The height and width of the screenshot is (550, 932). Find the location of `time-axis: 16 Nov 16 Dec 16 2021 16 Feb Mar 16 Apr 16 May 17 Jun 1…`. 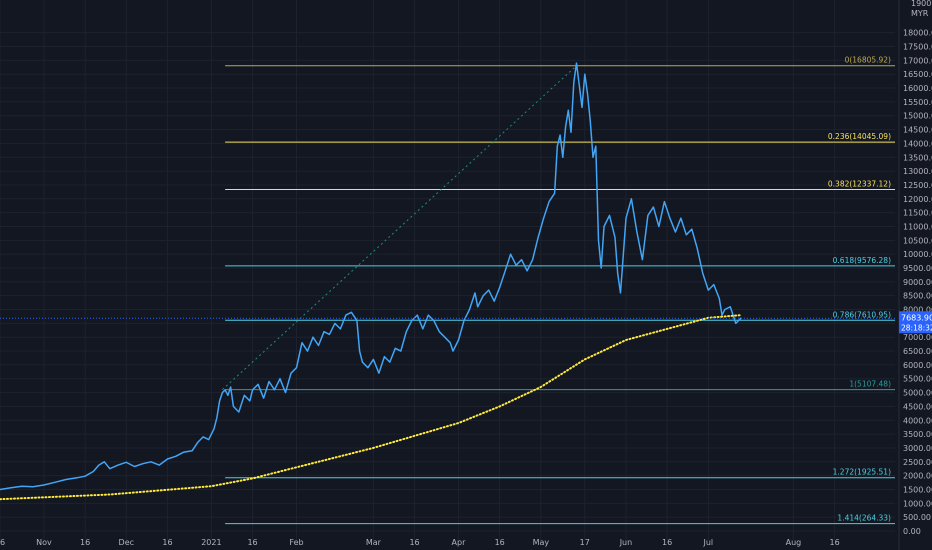

time-axis: 16 Nov 16 Dec 16 2021 16 Feb Mar 16 Apr 16 May 17 Jun 1… is located at coordinates (420, 542).